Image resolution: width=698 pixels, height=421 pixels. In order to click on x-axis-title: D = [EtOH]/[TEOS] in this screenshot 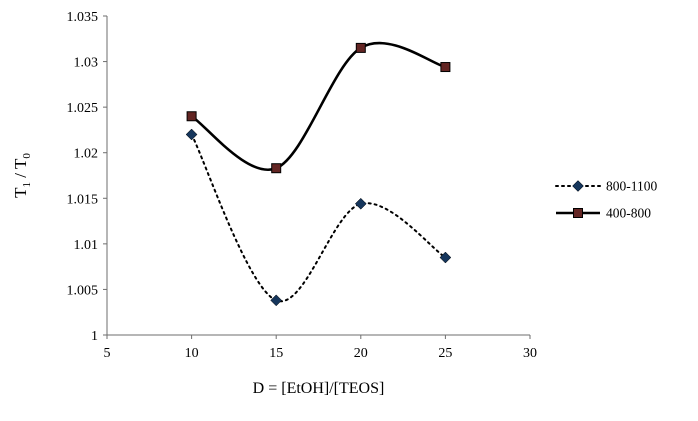, I will do `click(319, 388)`.